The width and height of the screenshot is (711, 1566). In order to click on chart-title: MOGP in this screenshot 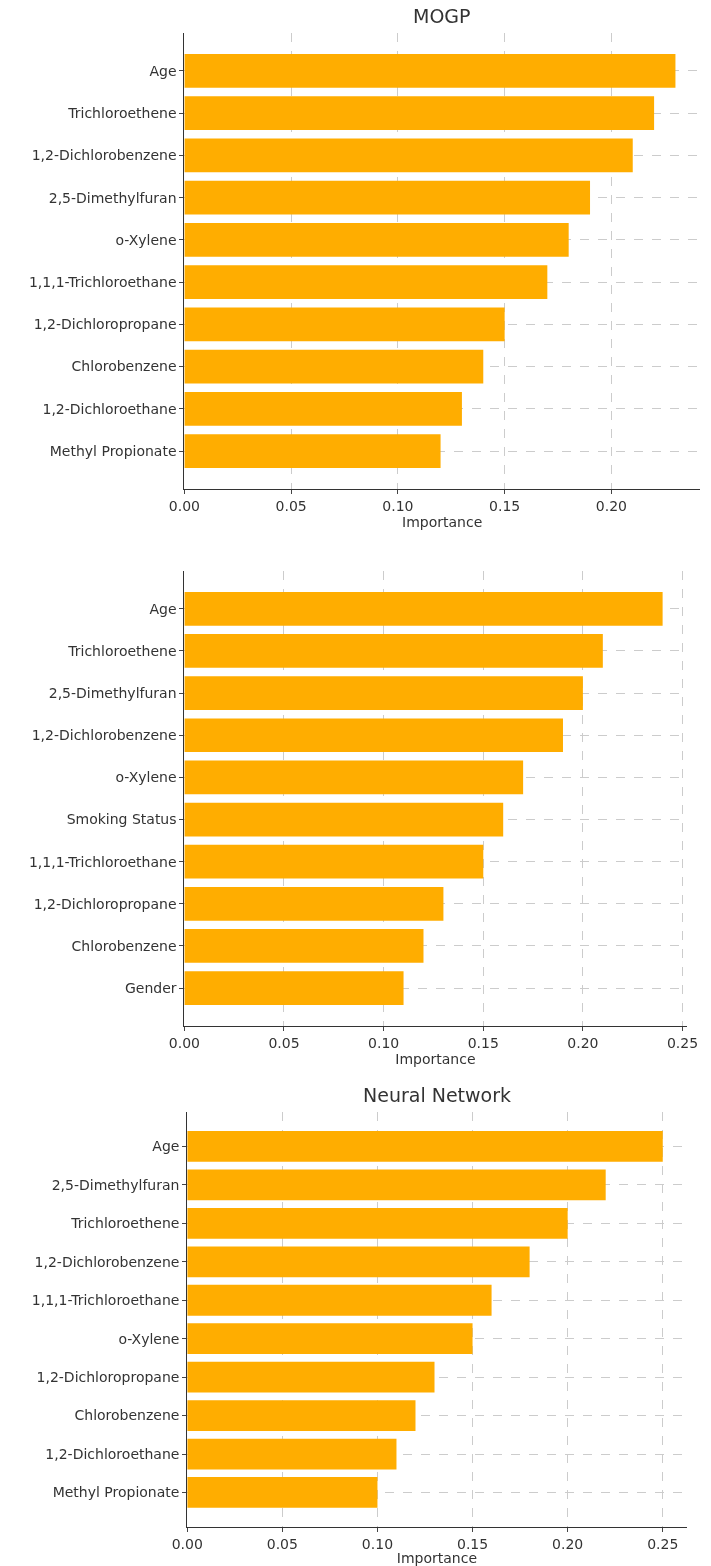, I will do `click(442, 16)`.